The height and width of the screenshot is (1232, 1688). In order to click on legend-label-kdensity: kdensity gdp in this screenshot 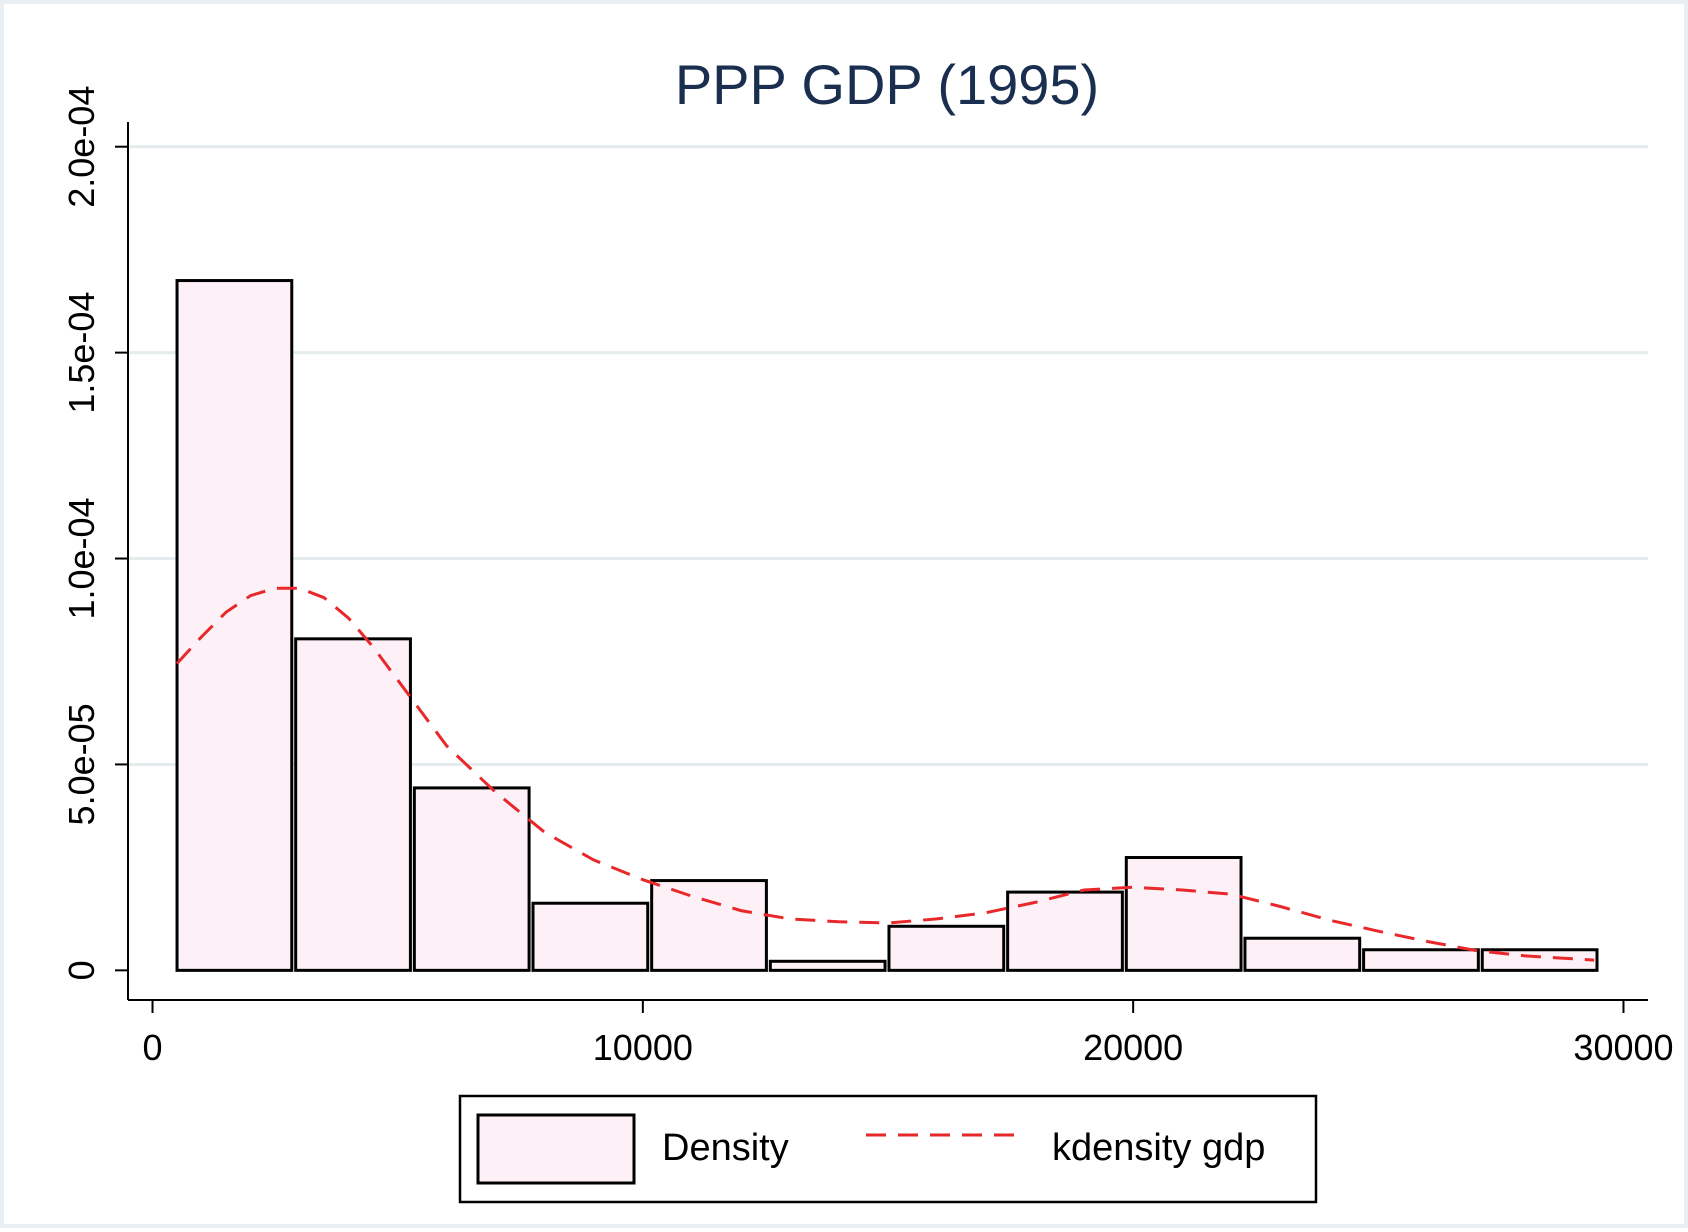, I will do `click(1158, 1148)`.